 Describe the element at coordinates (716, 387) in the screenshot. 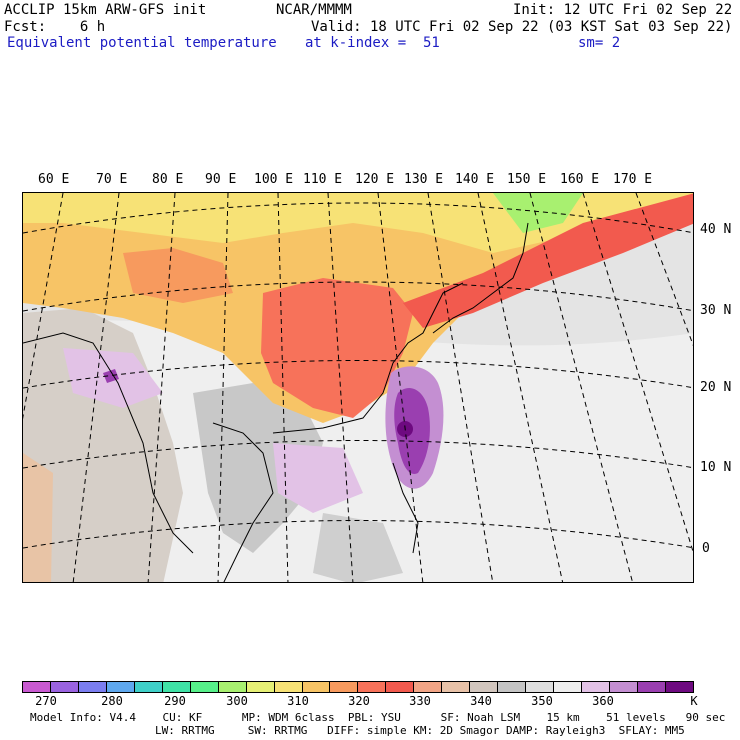

I see `lat-label-20n: 20 N` at that location.